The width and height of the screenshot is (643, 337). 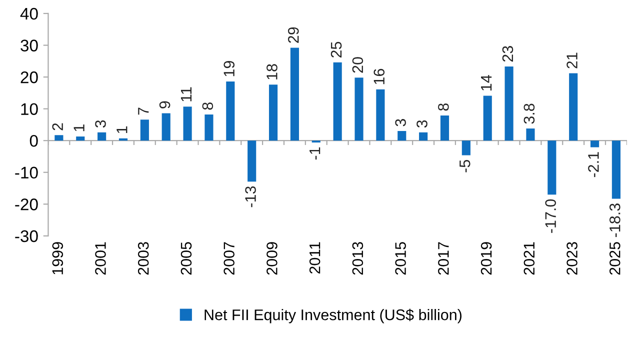 I want to click on data-label: -18.3, so click(x=614, y=221).